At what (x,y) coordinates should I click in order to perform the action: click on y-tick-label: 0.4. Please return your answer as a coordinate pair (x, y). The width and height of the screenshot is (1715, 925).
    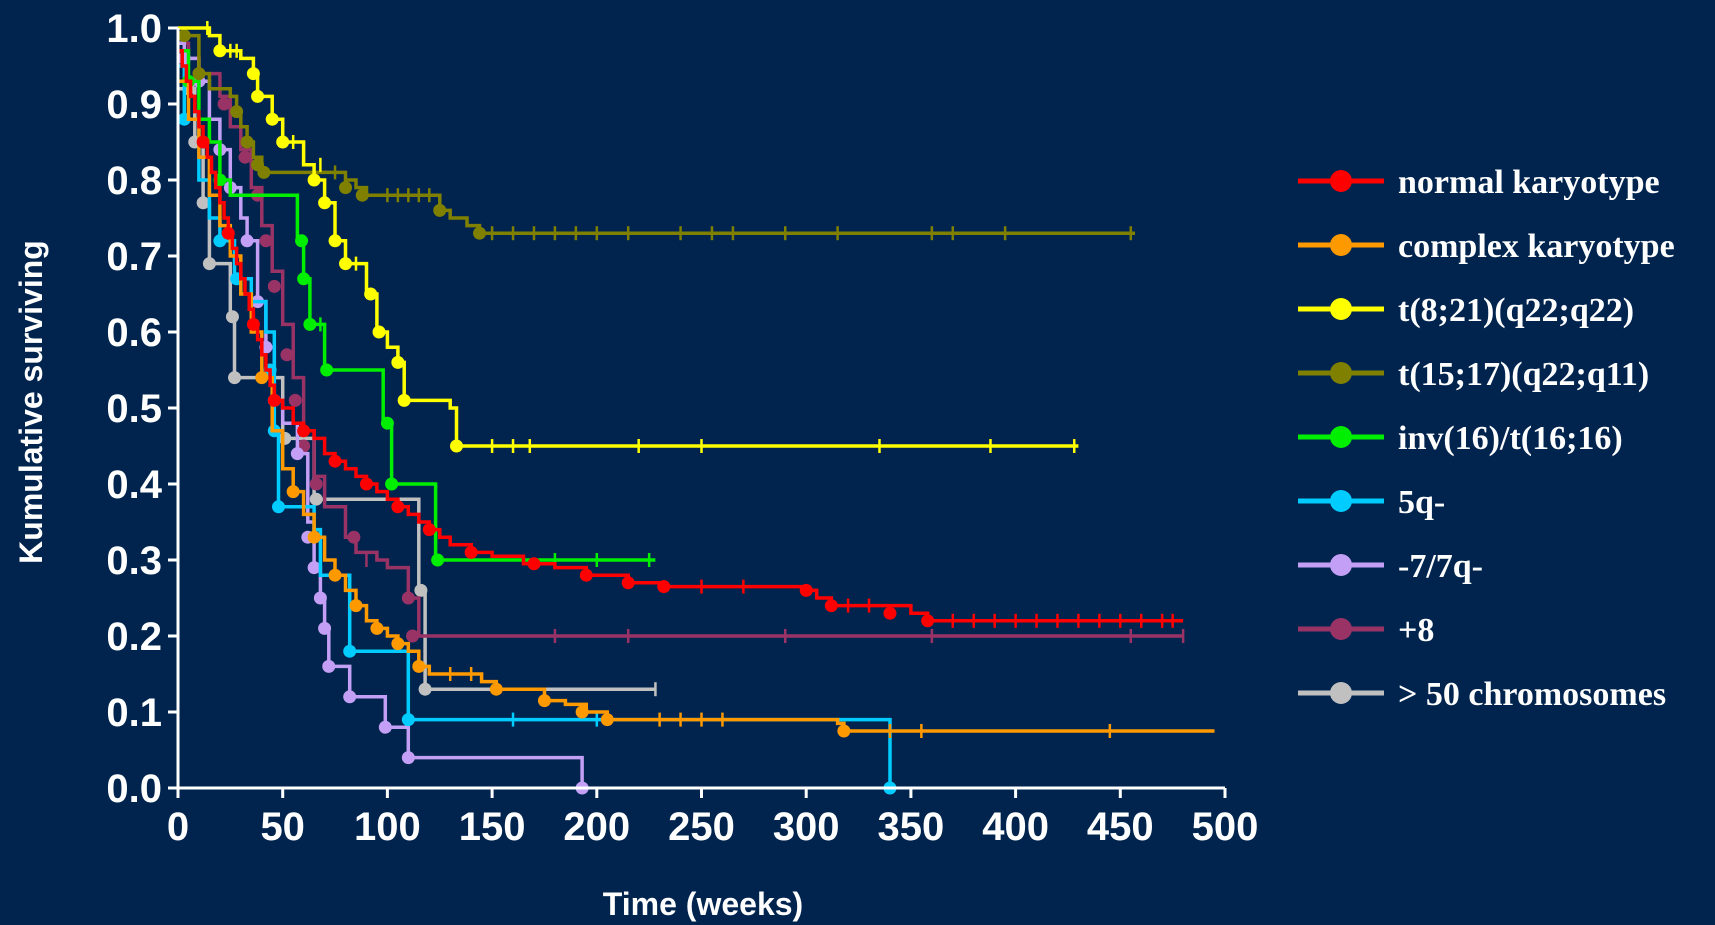
    Looking at the image, I should click on (134, 485).